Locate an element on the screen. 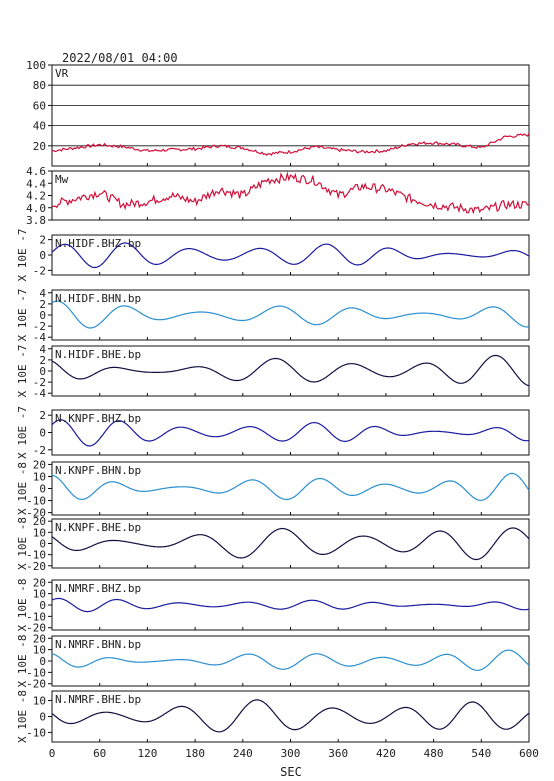 The height and width of the screenshot is (781, 554). trace-mw is located at coordinates (290, 193).